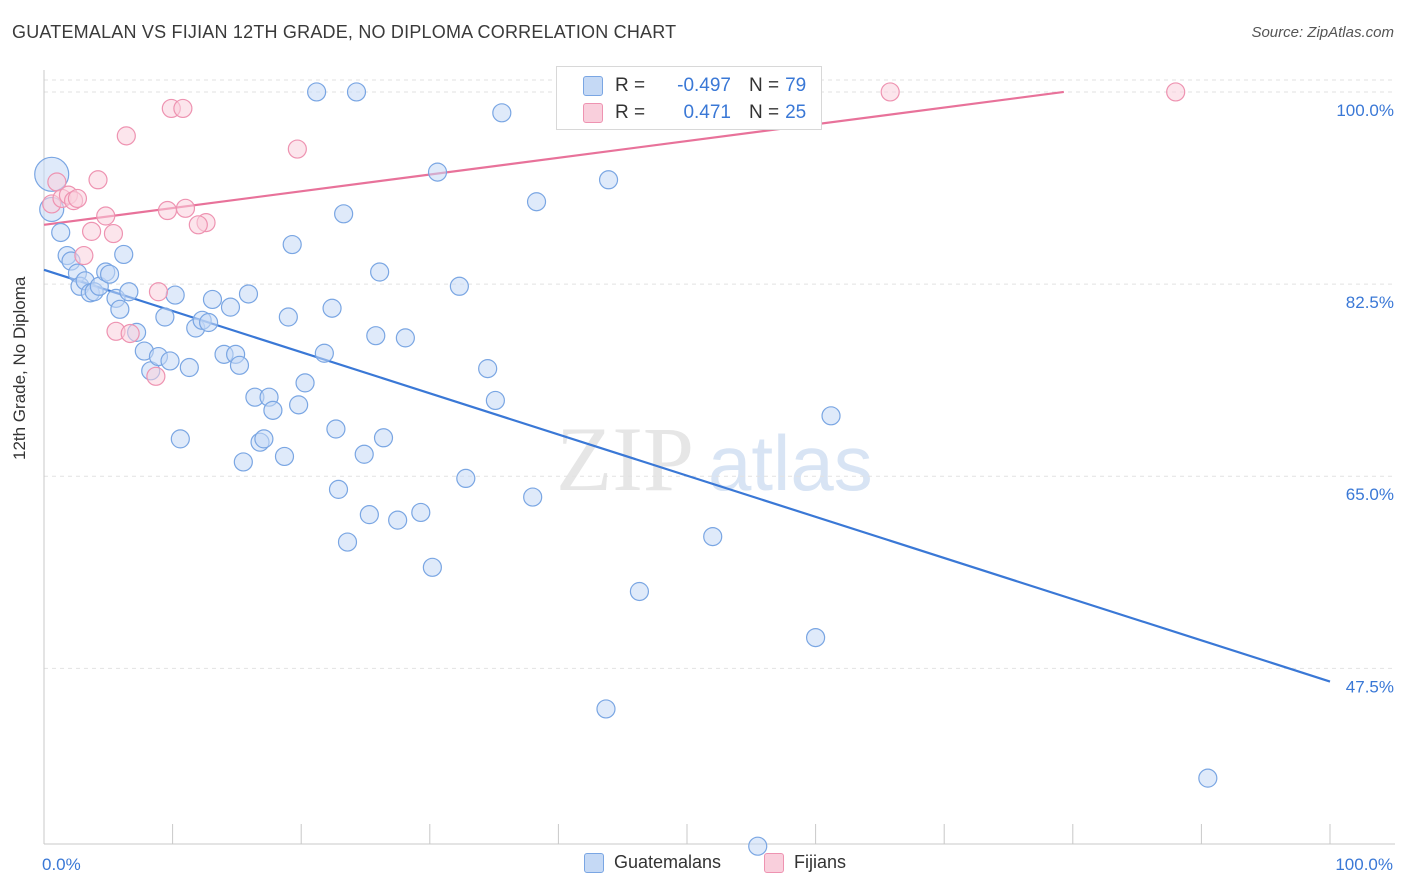 Image resolution: width=1406 pixels, height=892 pixels. I want to click on legend-row-fijians: R = 0.471 N = 25, so click(694, 113).